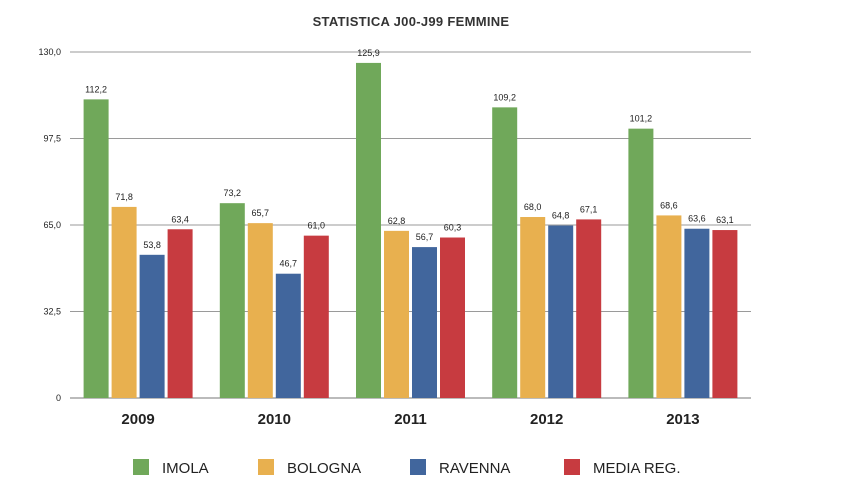 This screenshot has width=865, height=496. What do you see at coordinates (561, 216) in the screenshot?
I see `data-label: 64,8` at bounding box center [561, 216].